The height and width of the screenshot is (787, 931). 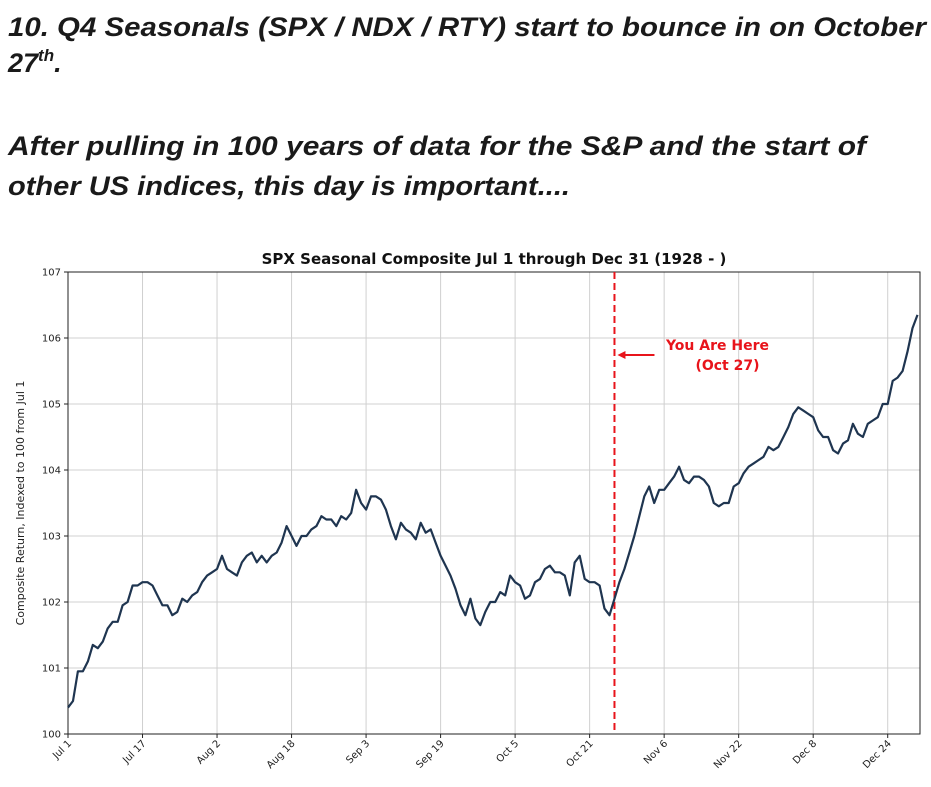 I want to click on x-tick-label: Nov 22, so click(x=728, y=754).